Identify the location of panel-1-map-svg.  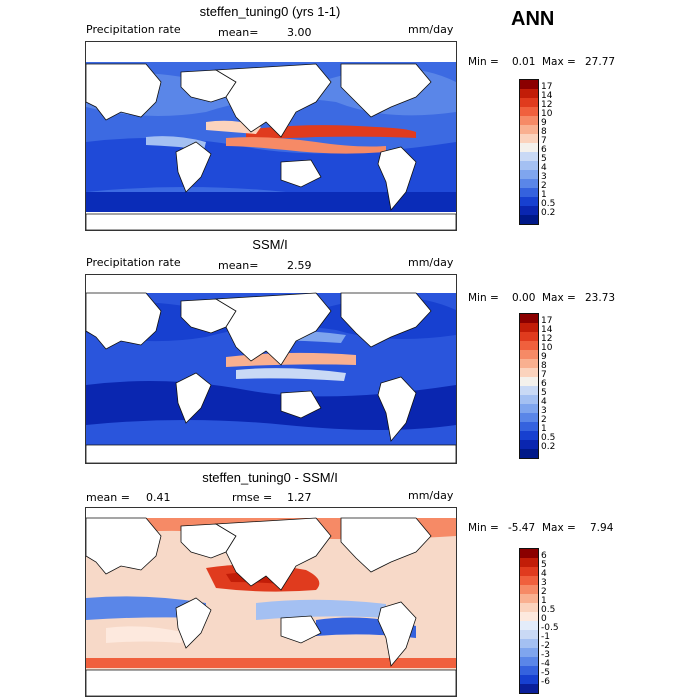
(271, 136).